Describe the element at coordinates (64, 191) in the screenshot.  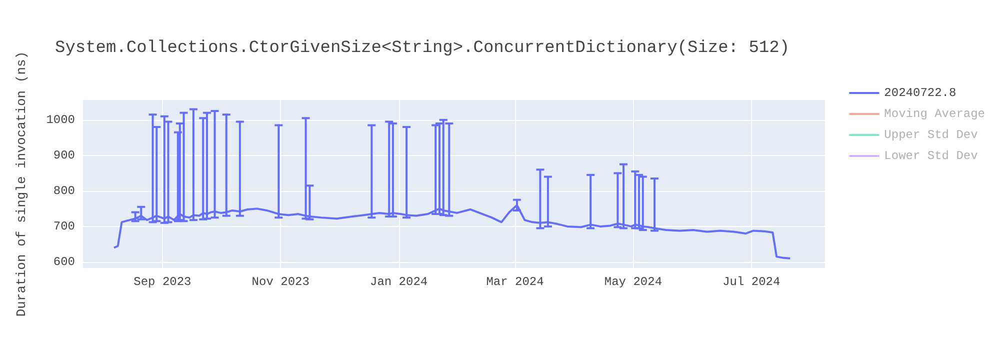
I see `y-tick-label: 800` at that location.